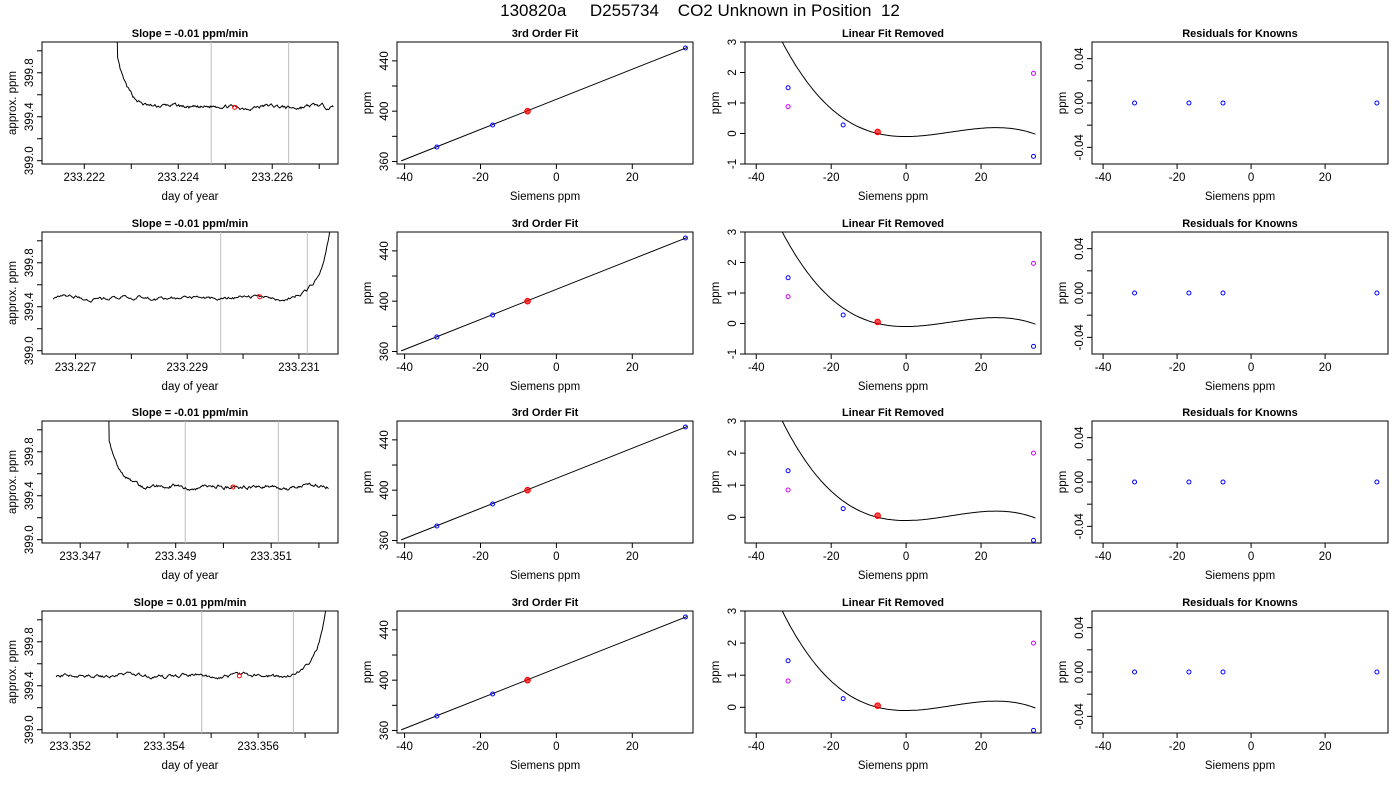 This screenshot has width=1400, height=800. I want to click on x-tick-label: 233.231, so click(299, 368).